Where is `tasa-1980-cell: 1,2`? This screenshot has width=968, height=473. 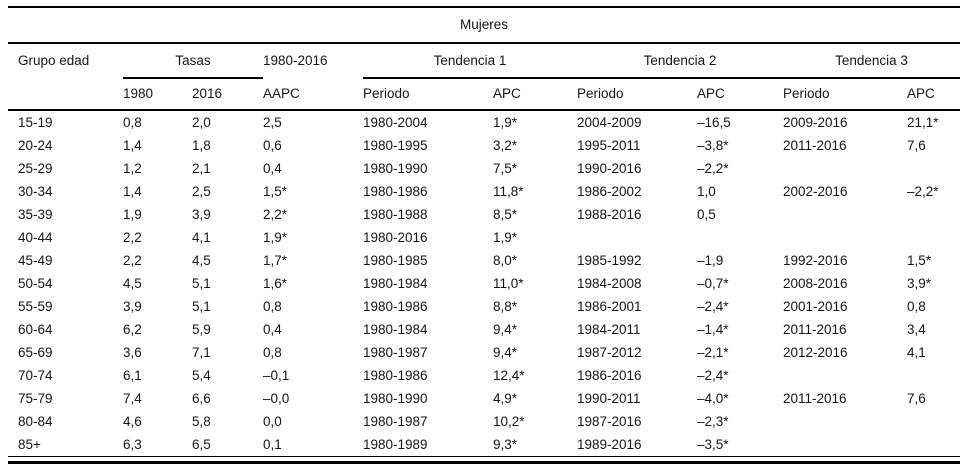
tasa-1980-cell: 1,2 is located at coordinates (132, 168).